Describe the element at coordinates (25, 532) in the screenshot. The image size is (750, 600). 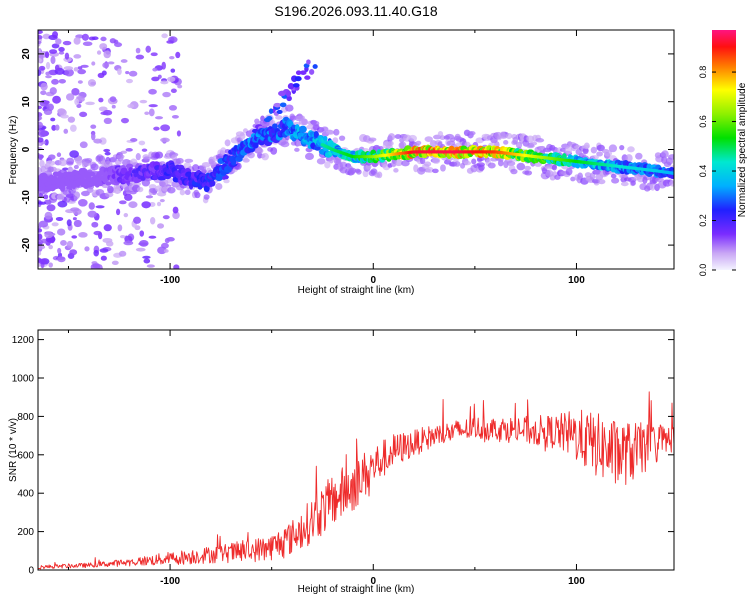
I see `y-tick-label: 200` at that location.